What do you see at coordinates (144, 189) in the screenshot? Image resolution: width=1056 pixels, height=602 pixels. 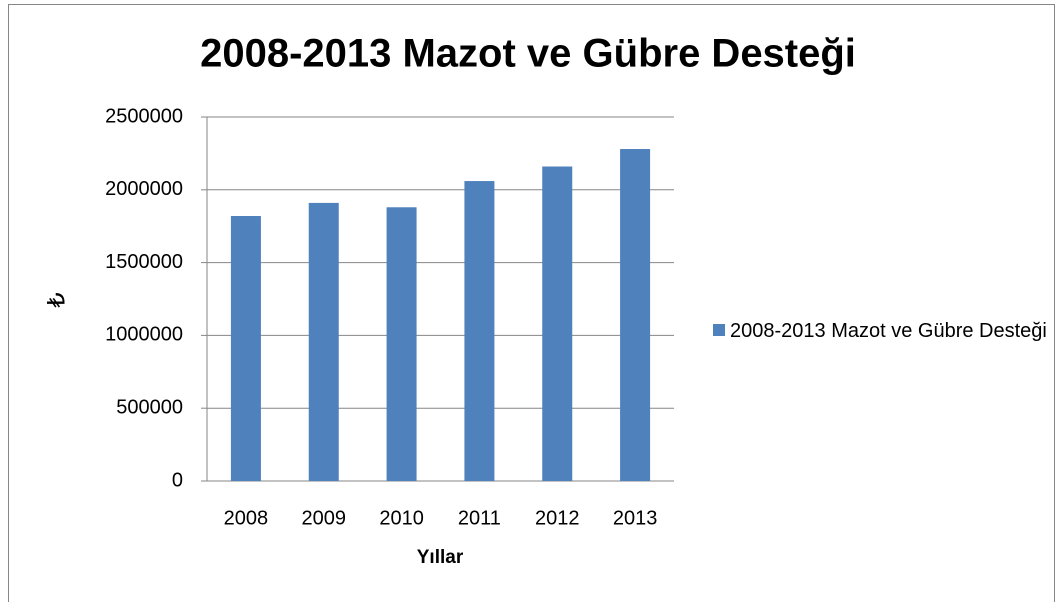 I see `y-tick-label: 2000000` at bounding box center [144, 189].